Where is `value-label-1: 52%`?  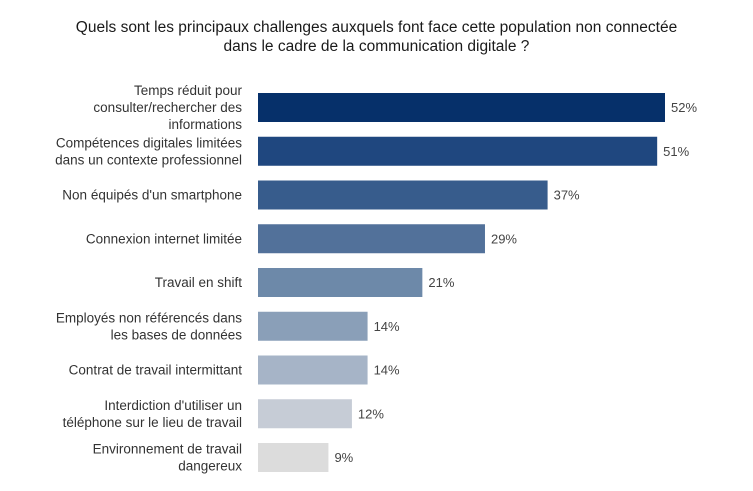 value-label-1: 52% is located at coordinates (684, 107).